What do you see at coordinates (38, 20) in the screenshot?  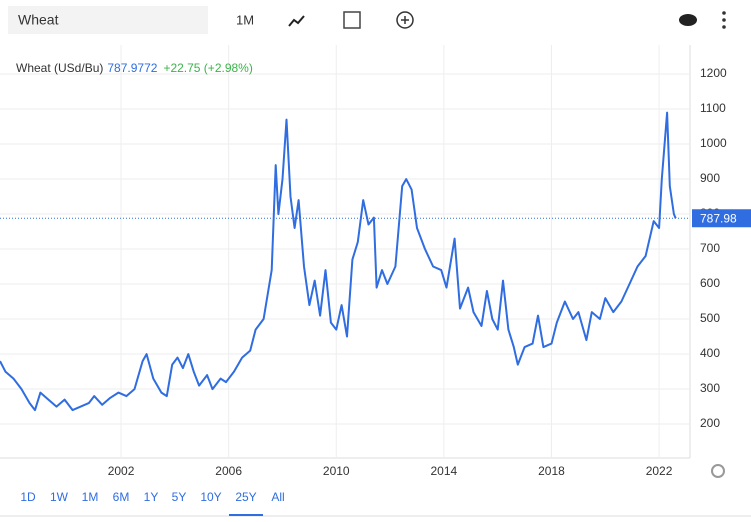 I see `search-text: Wheat` at bounding box center [38, 20].